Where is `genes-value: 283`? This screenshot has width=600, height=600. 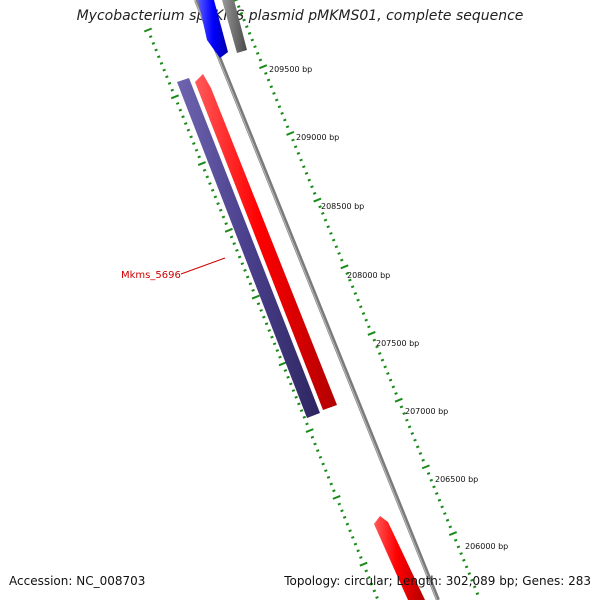
genes-value: 283 is located at coordinates (579, 581).